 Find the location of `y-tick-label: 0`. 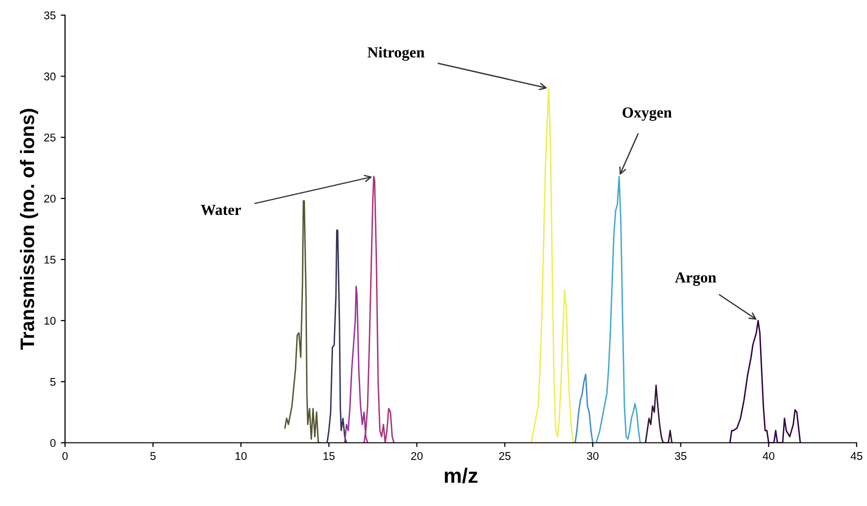

y-tick-label: 0 is located at coordinates (53, 443).